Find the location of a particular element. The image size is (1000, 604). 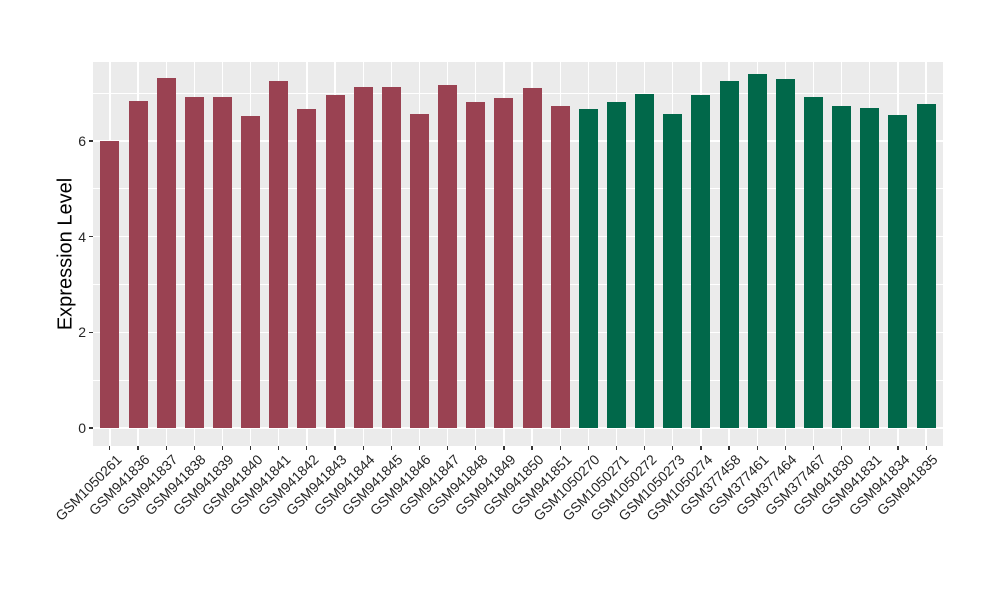

y-tick-label: 2 is located at coordinates (82, 332).